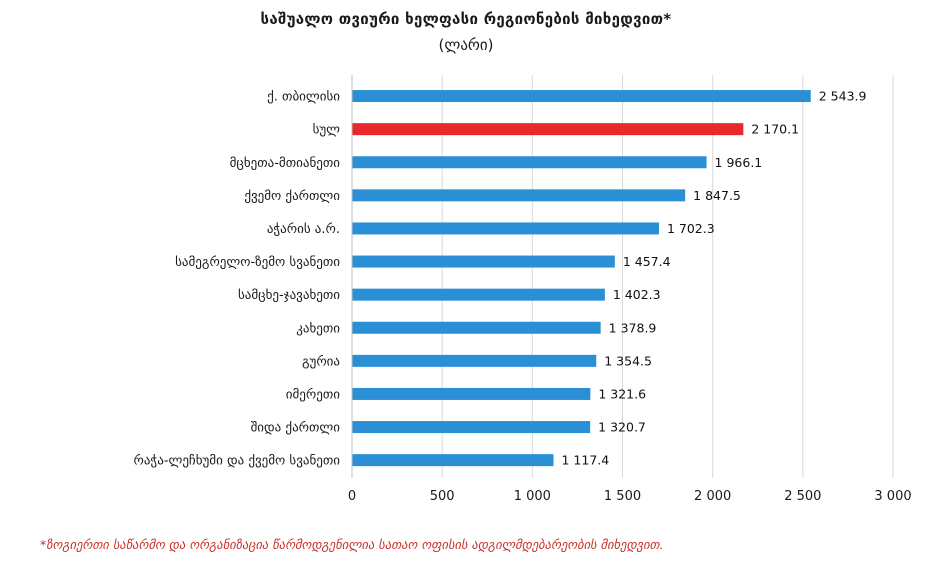 This screenshot has width=932, height=562. Describe the element at coordinates (318, 328) in the screenshot. I see `category-label: კახეთი` at that location.